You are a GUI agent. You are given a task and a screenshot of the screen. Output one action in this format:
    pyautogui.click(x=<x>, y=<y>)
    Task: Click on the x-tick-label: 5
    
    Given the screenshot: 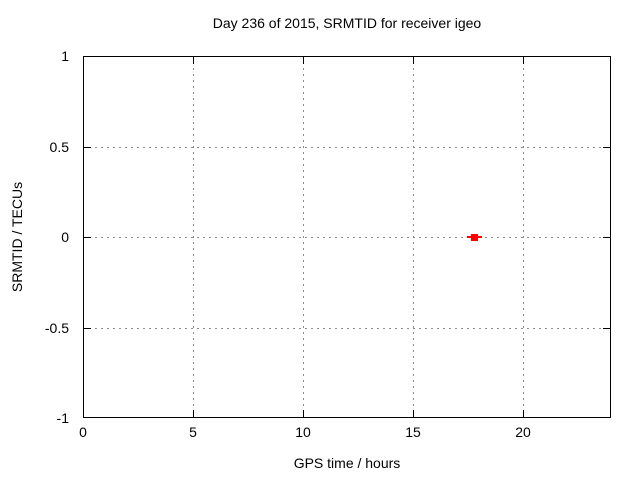 What is the action you would take?
    pyautogui.click(x=193, y=432)
    